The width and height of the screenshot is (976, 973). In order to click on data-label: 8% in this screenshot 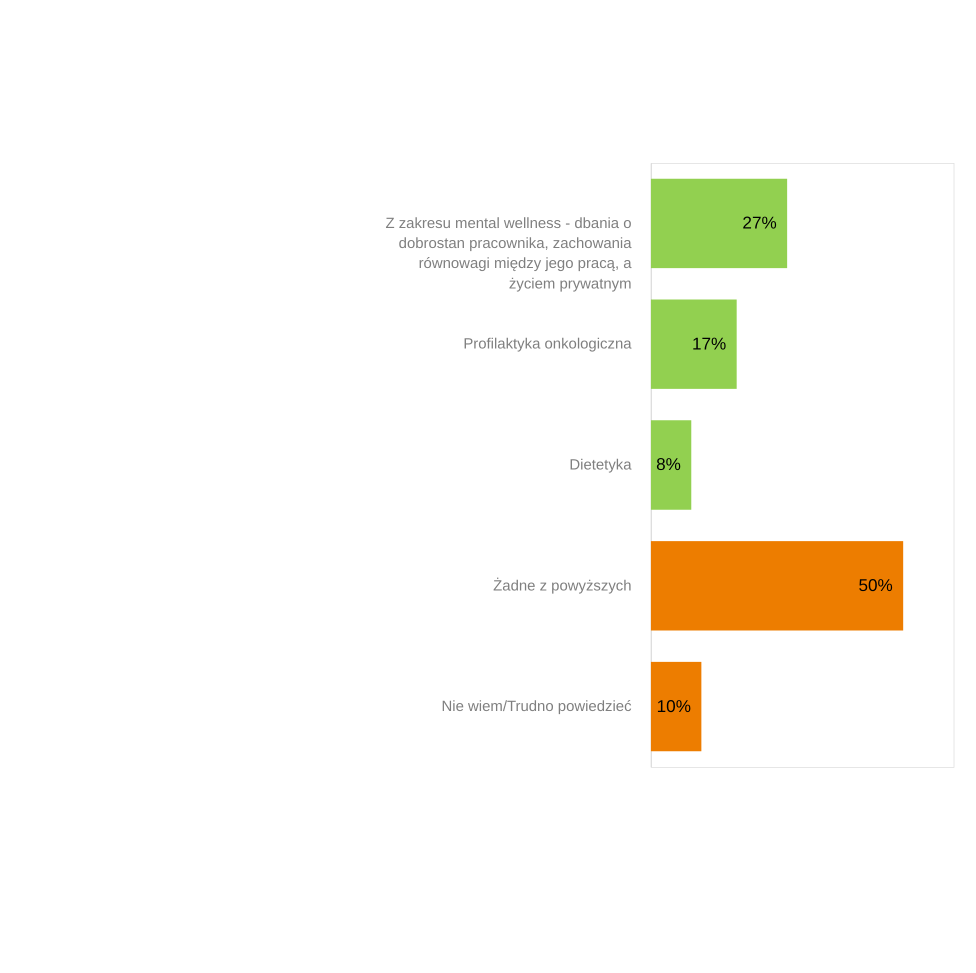, I will do `click(668, 464)`.